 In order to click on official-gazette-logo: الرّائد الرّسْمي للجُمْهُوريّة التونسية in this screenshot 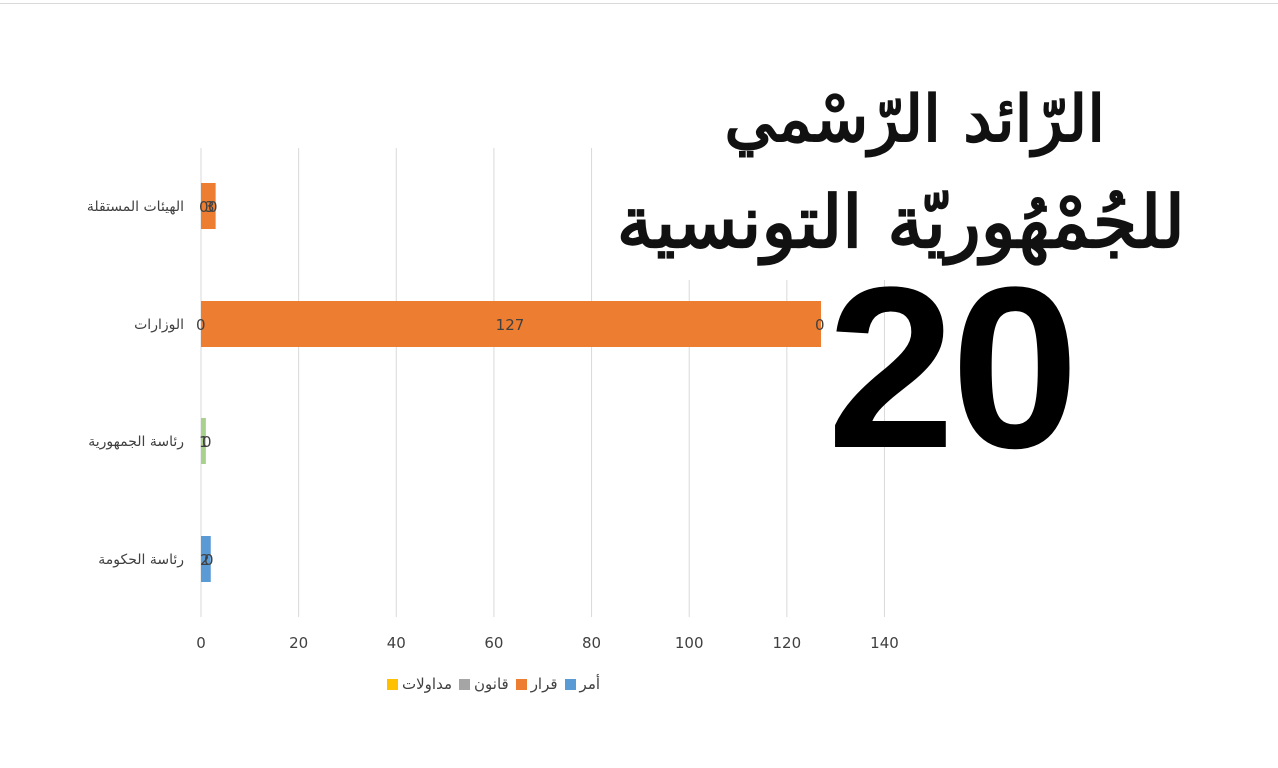, I will do `click(901, 180)`.